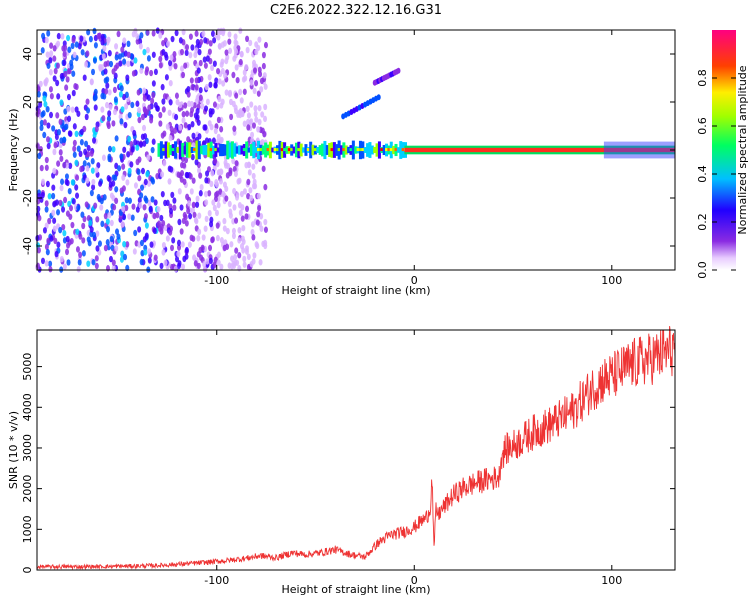 Image resolution: width=750 pixels, height=600 pixels. Describe the element at coordinates (27, 54) in the screenshot. I see `y-tick-label: 40` at that location.